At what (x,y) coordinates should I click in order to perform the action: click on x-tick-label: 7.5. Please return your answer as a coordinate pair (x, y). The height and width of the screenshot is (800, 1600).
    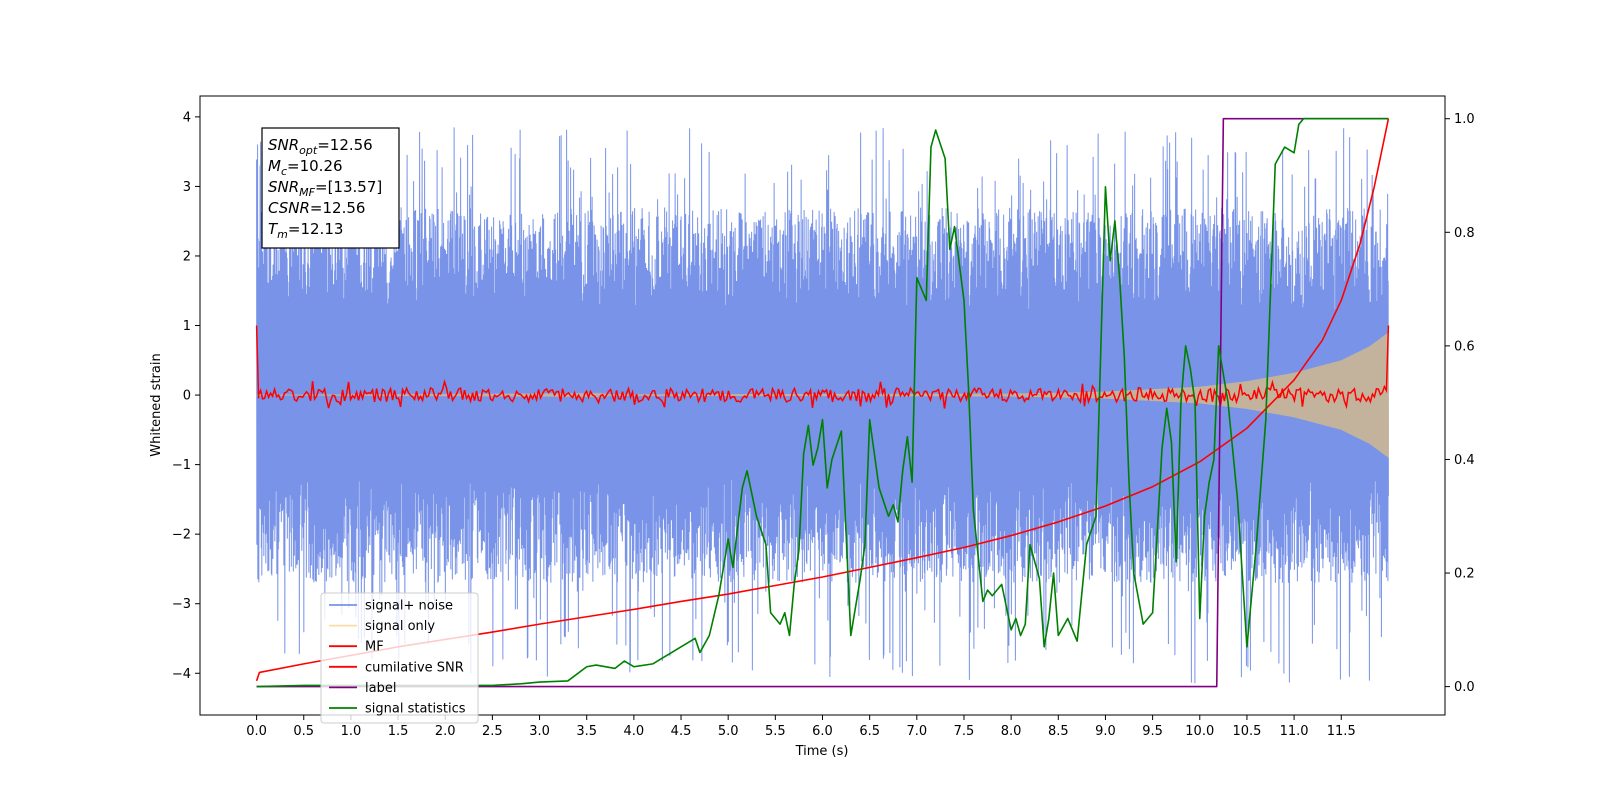
    Looking at the image, I should click on (964, 731).